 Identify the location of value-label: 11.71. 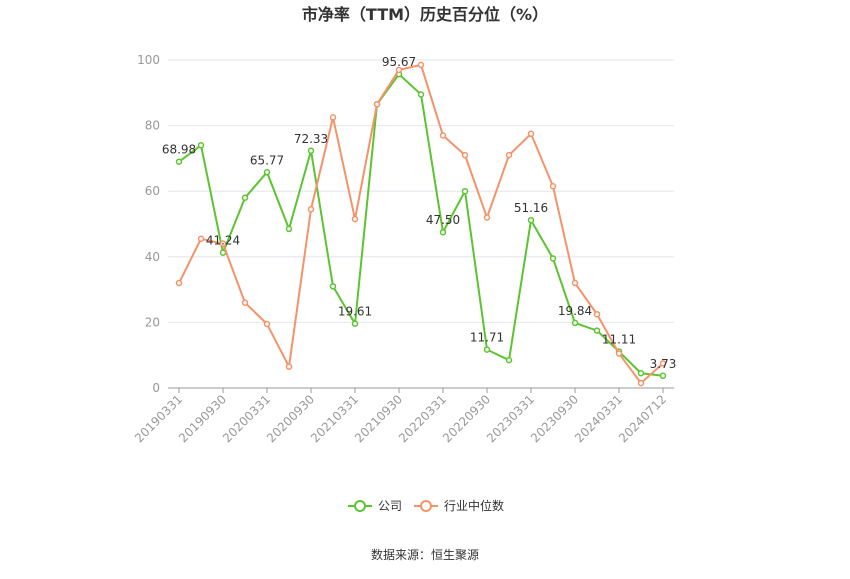
(487, 338).